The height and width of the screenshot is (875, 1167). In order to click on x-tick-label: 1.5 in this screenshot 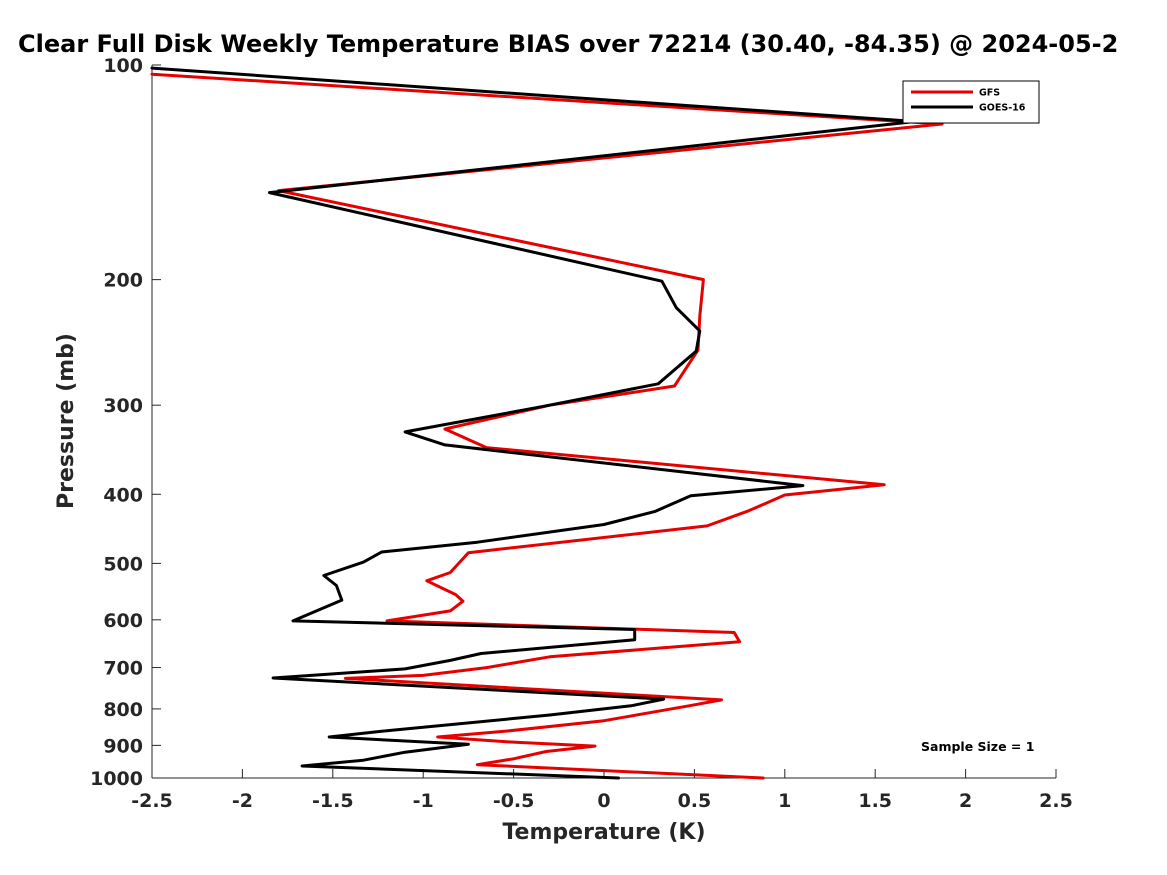, I will do `click(875, 801)`.